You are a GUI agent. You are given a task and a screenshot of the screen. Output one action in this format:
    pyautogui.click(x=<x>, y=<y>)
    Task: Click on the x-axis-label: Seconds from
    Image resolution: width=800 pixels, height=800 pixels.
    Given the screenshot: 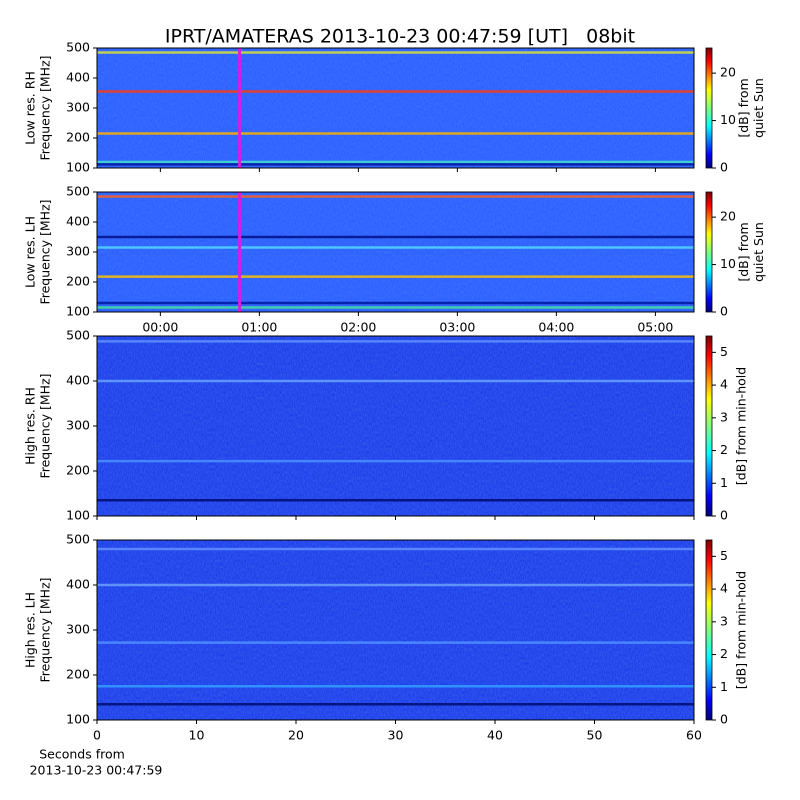 What is the action you would take?
    pyautogui.click(x=82, y=754)
    